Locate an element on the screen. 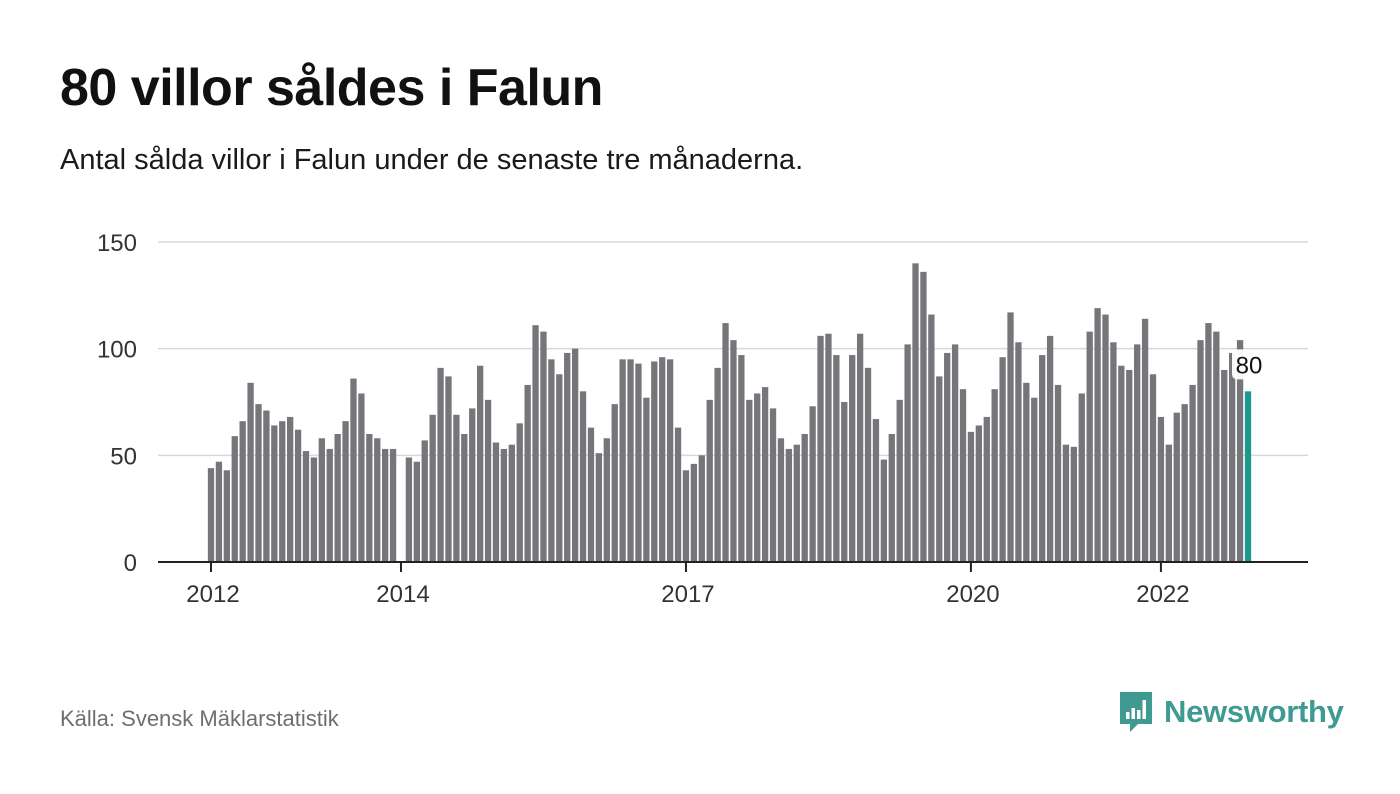 The image size is (1400, 794). bar-highlight is located at coordinates (1248, 476).